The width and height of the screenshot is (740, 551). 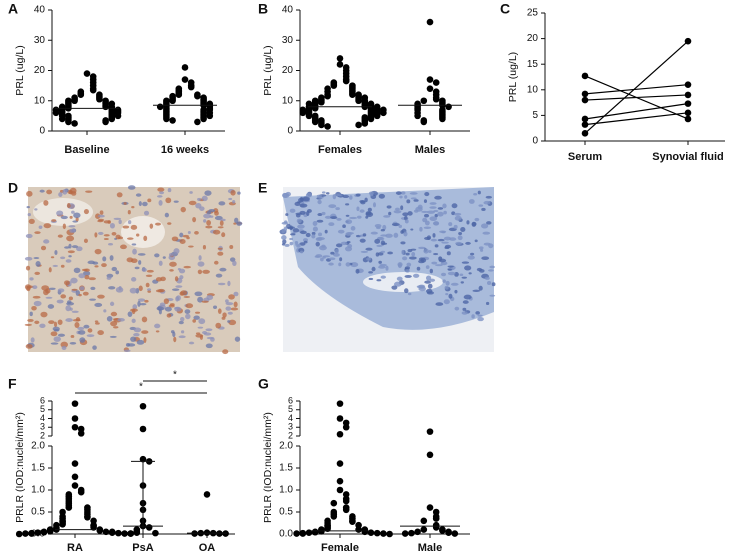 I want to click on y-axis-title: PRL (ug/L), so click(x=513, y=77).